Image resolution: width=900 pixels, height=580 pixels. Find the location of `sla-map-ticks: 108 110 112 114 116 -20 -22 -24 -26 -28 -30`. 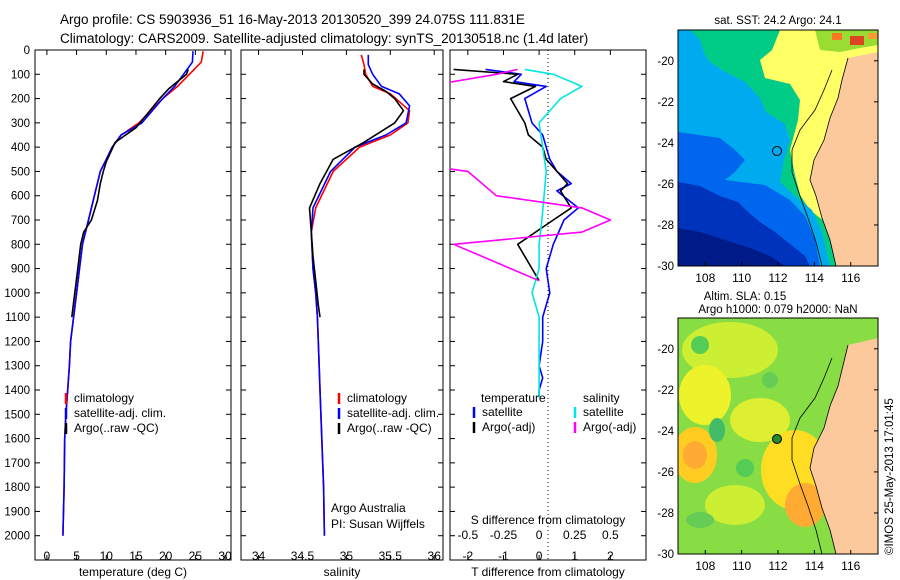

sla-map-ticks: 108 110 112 114 116 -20 -22 -24 -26 -28 -30 is located at coordinates (767, 458).